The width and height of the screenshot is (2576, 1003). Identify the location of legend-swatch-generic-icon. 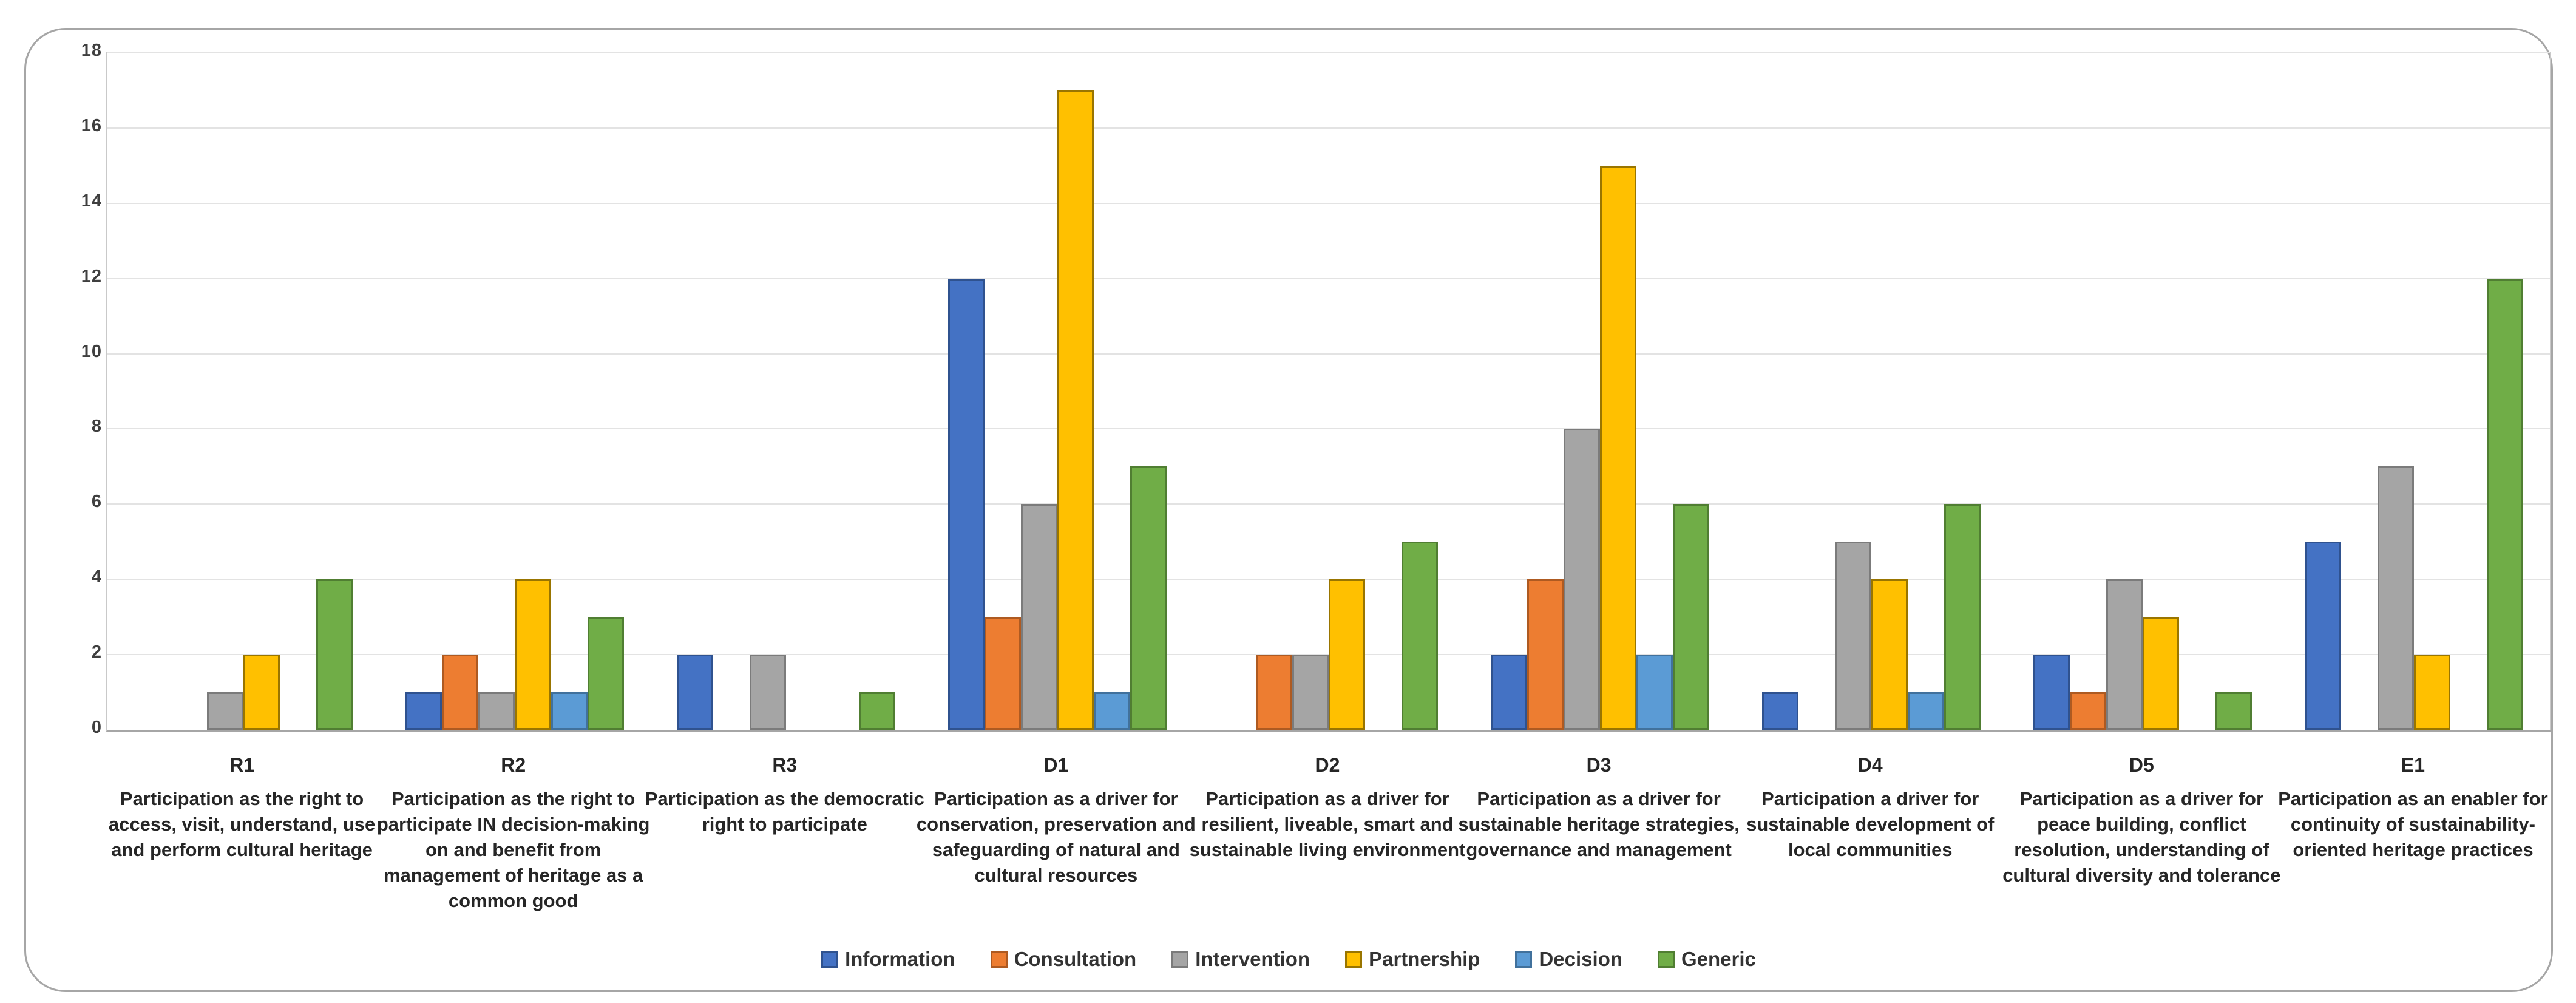
(1666, 959).